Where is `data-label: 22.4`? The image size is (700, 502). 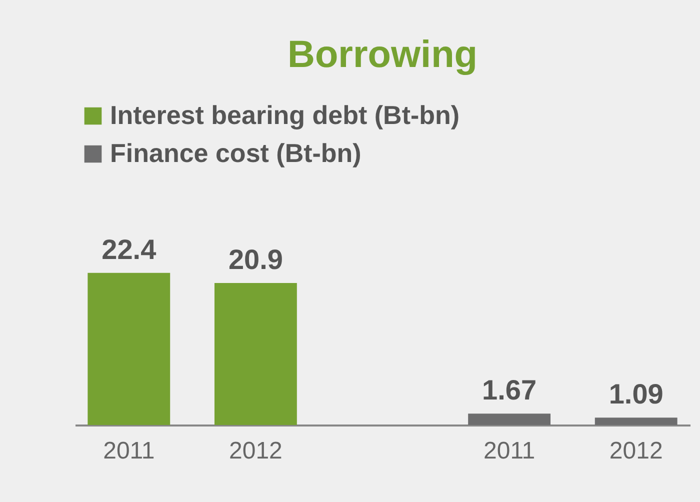 data-label: 22.4 is located at coordinates (129, 249).